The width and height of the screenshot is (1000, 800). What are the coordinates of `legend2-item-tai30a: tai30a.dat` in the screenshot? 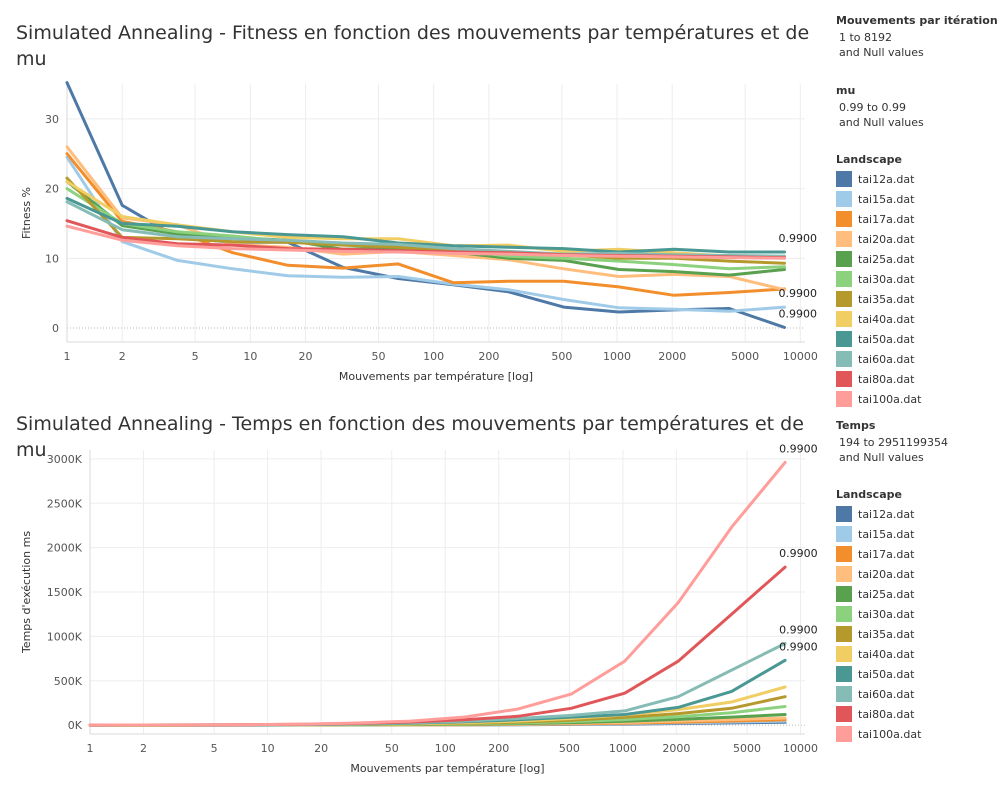 It's located at (878, 614).